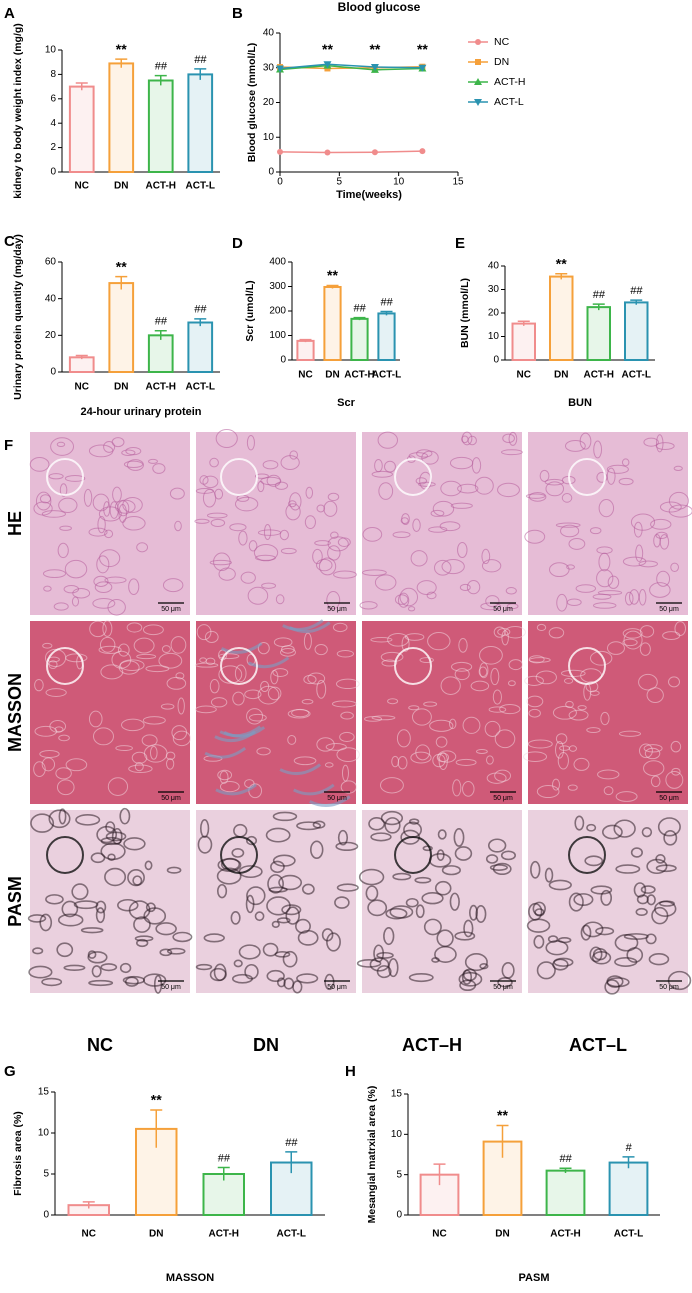  I want to click on y-tick-label: 200, so click(277, 311).